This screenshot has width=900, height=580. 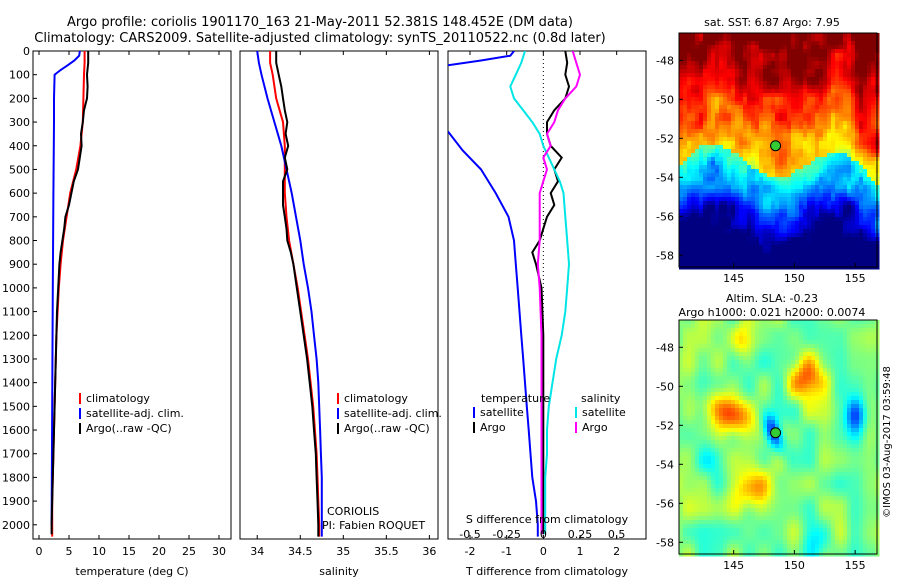 I want to click on s-tick-label: 0.25, so click(x=580, y=534).